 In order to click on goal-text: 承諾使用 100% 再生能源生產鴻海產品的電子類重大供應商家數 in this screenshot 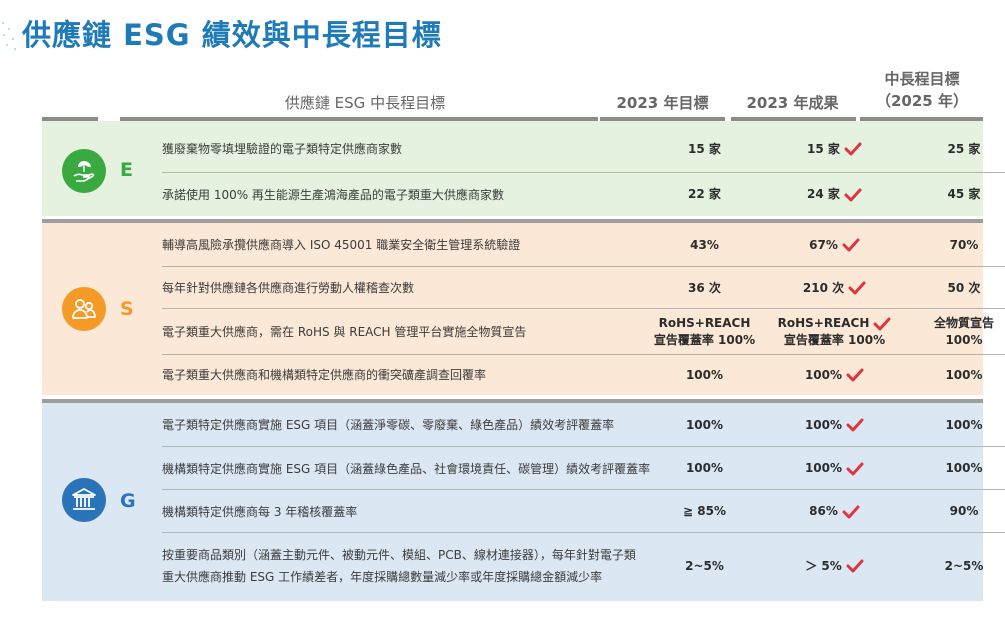, I will do `click(333, 194)`.